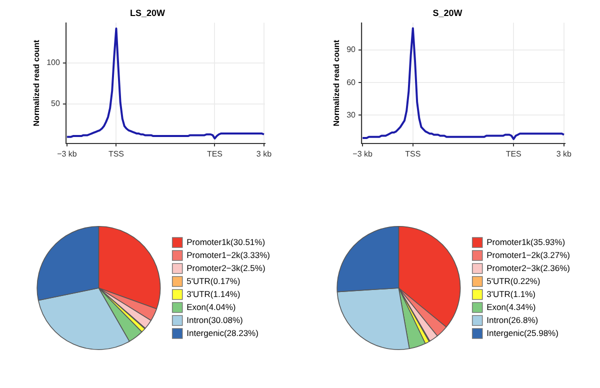 The width and height of the screenshot is (600, 388). Describe the element at coordinates (528, 267) in the screenshot. I see `legend-label: Promoter2−3k(2.36%)` at that location.